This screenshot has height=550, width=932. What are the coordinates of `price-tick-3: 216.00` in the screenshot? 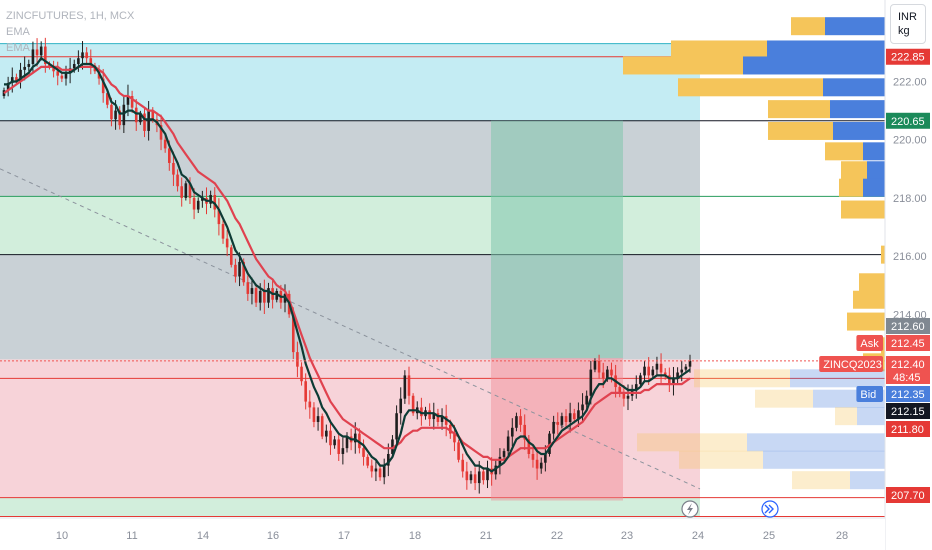 It's located at (910, 257).